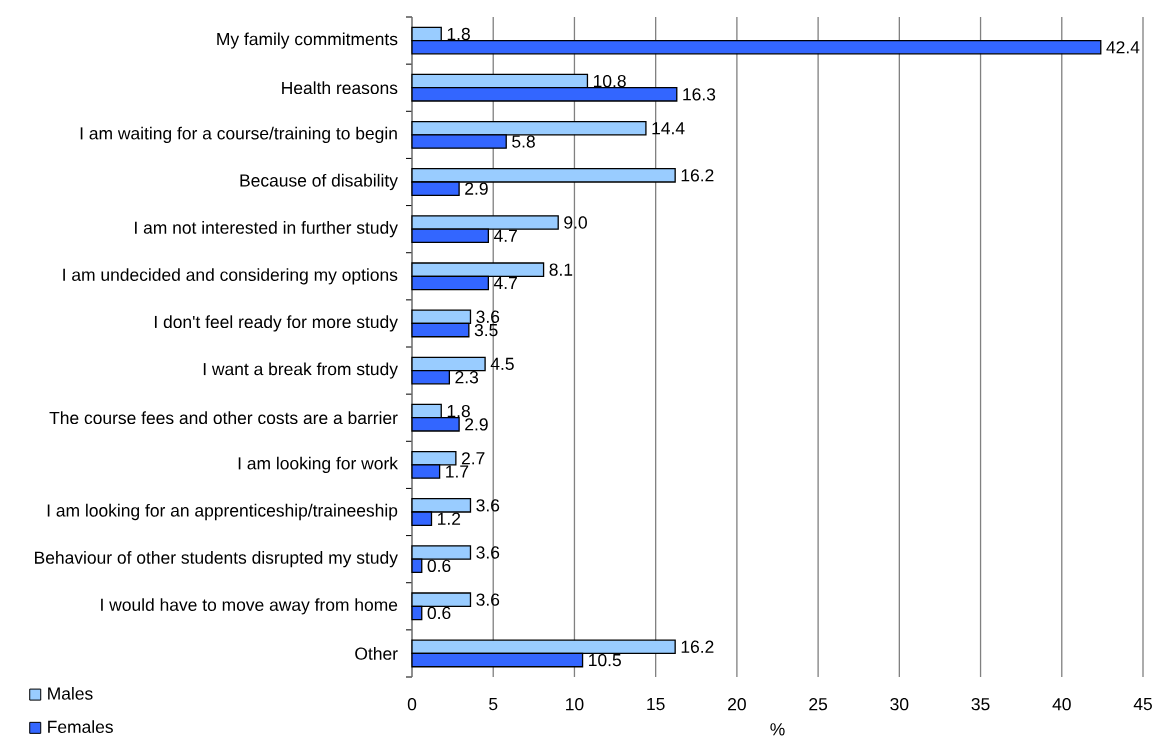 This screenshot has height=738, width=1155. Describe the element at coordinates (1123, 47) in the screenshot. I see `data-label: 42.4` at that location.